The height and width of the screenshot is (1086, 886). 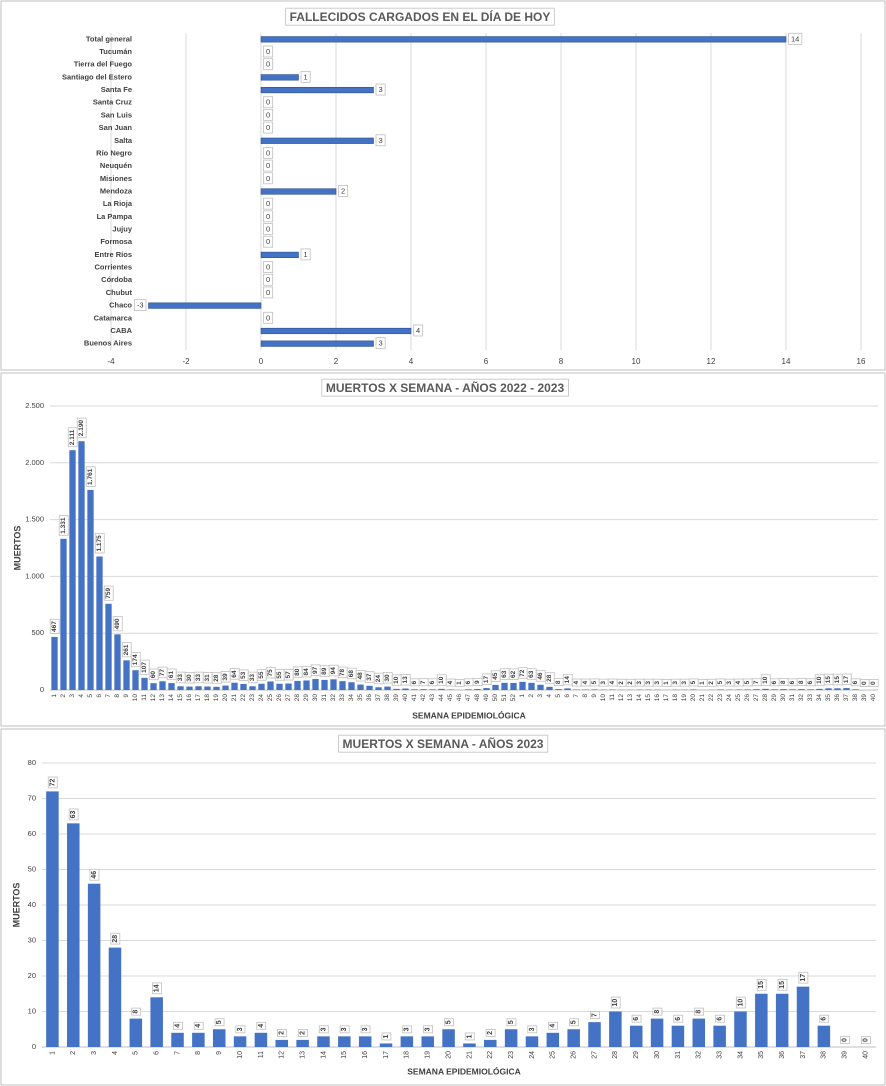 What do you see at coordinates (468, 698) in the screenshot?
I see `x-tick-label: 47` at bounding box center [468, 698].